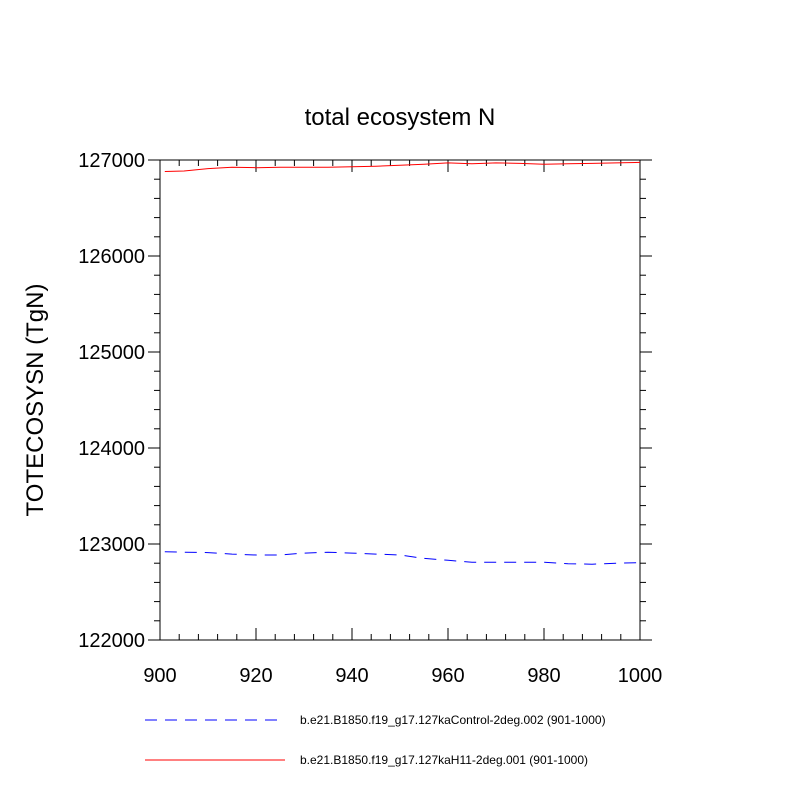 The width and height of the screenshot is (800, 800). Describe the element at coordinates (111, 641) in the screenshot. I see `y-tick-label: 122000` at that location.